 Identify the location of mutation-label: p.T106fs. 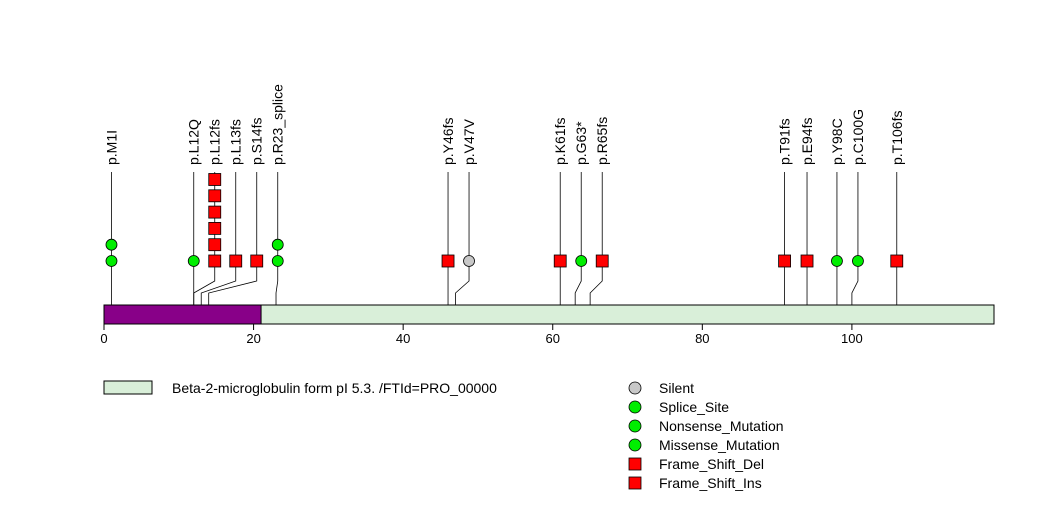
(897, 138).